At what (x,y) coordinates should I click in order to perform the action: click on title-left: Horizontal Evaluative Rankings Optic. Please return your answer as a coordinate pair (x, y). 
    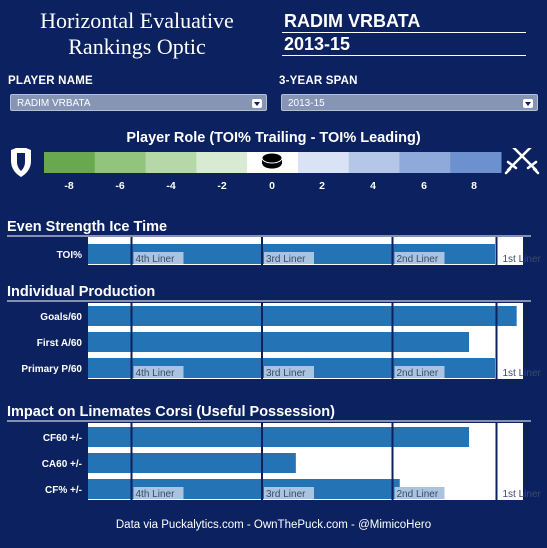
    Looking at the image, I should click on (137, 34).